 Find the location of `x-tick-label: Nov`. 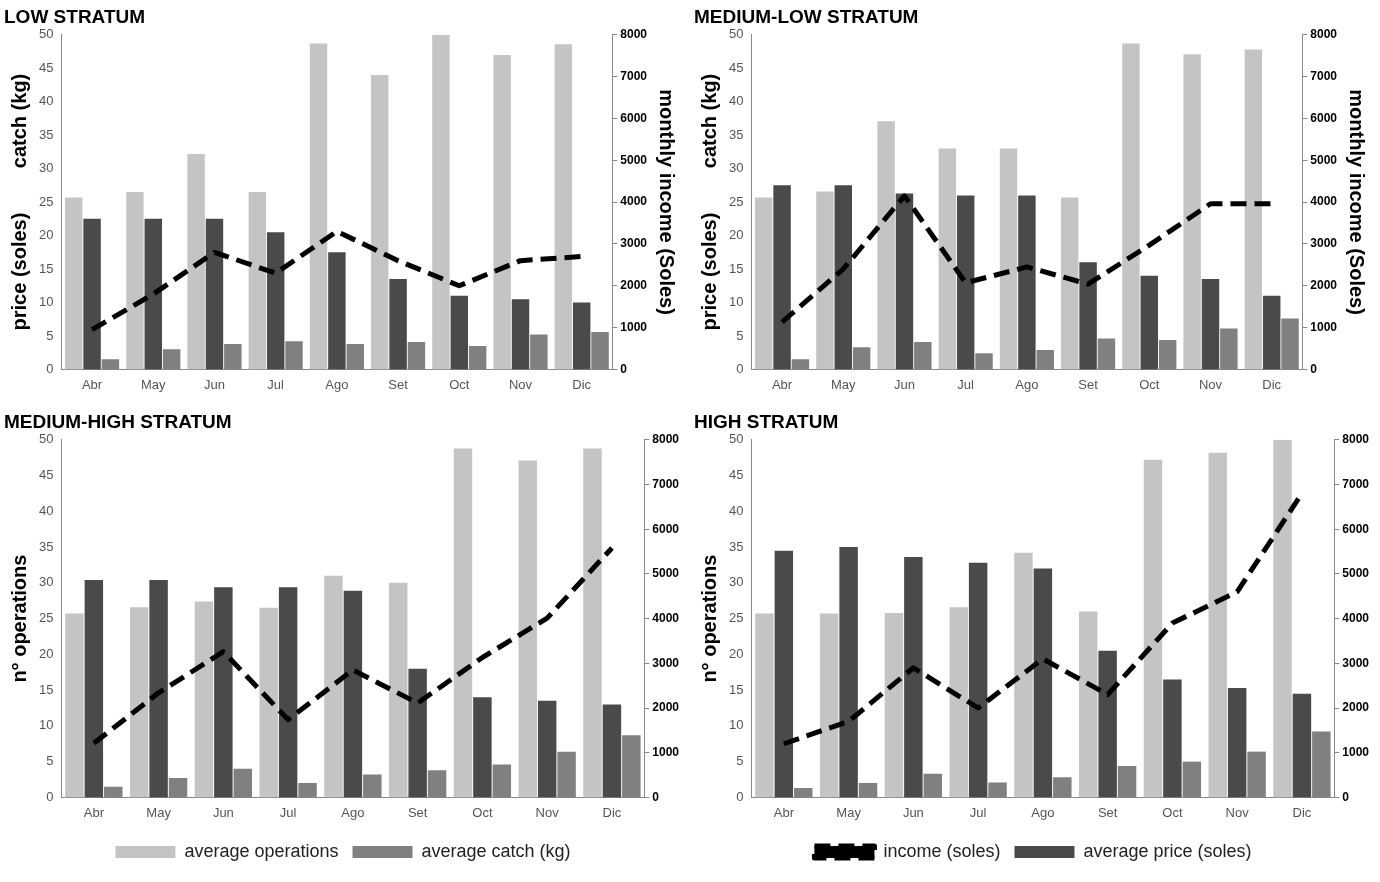

x-tick-label: Nov is located at coordinates (1210, 384).